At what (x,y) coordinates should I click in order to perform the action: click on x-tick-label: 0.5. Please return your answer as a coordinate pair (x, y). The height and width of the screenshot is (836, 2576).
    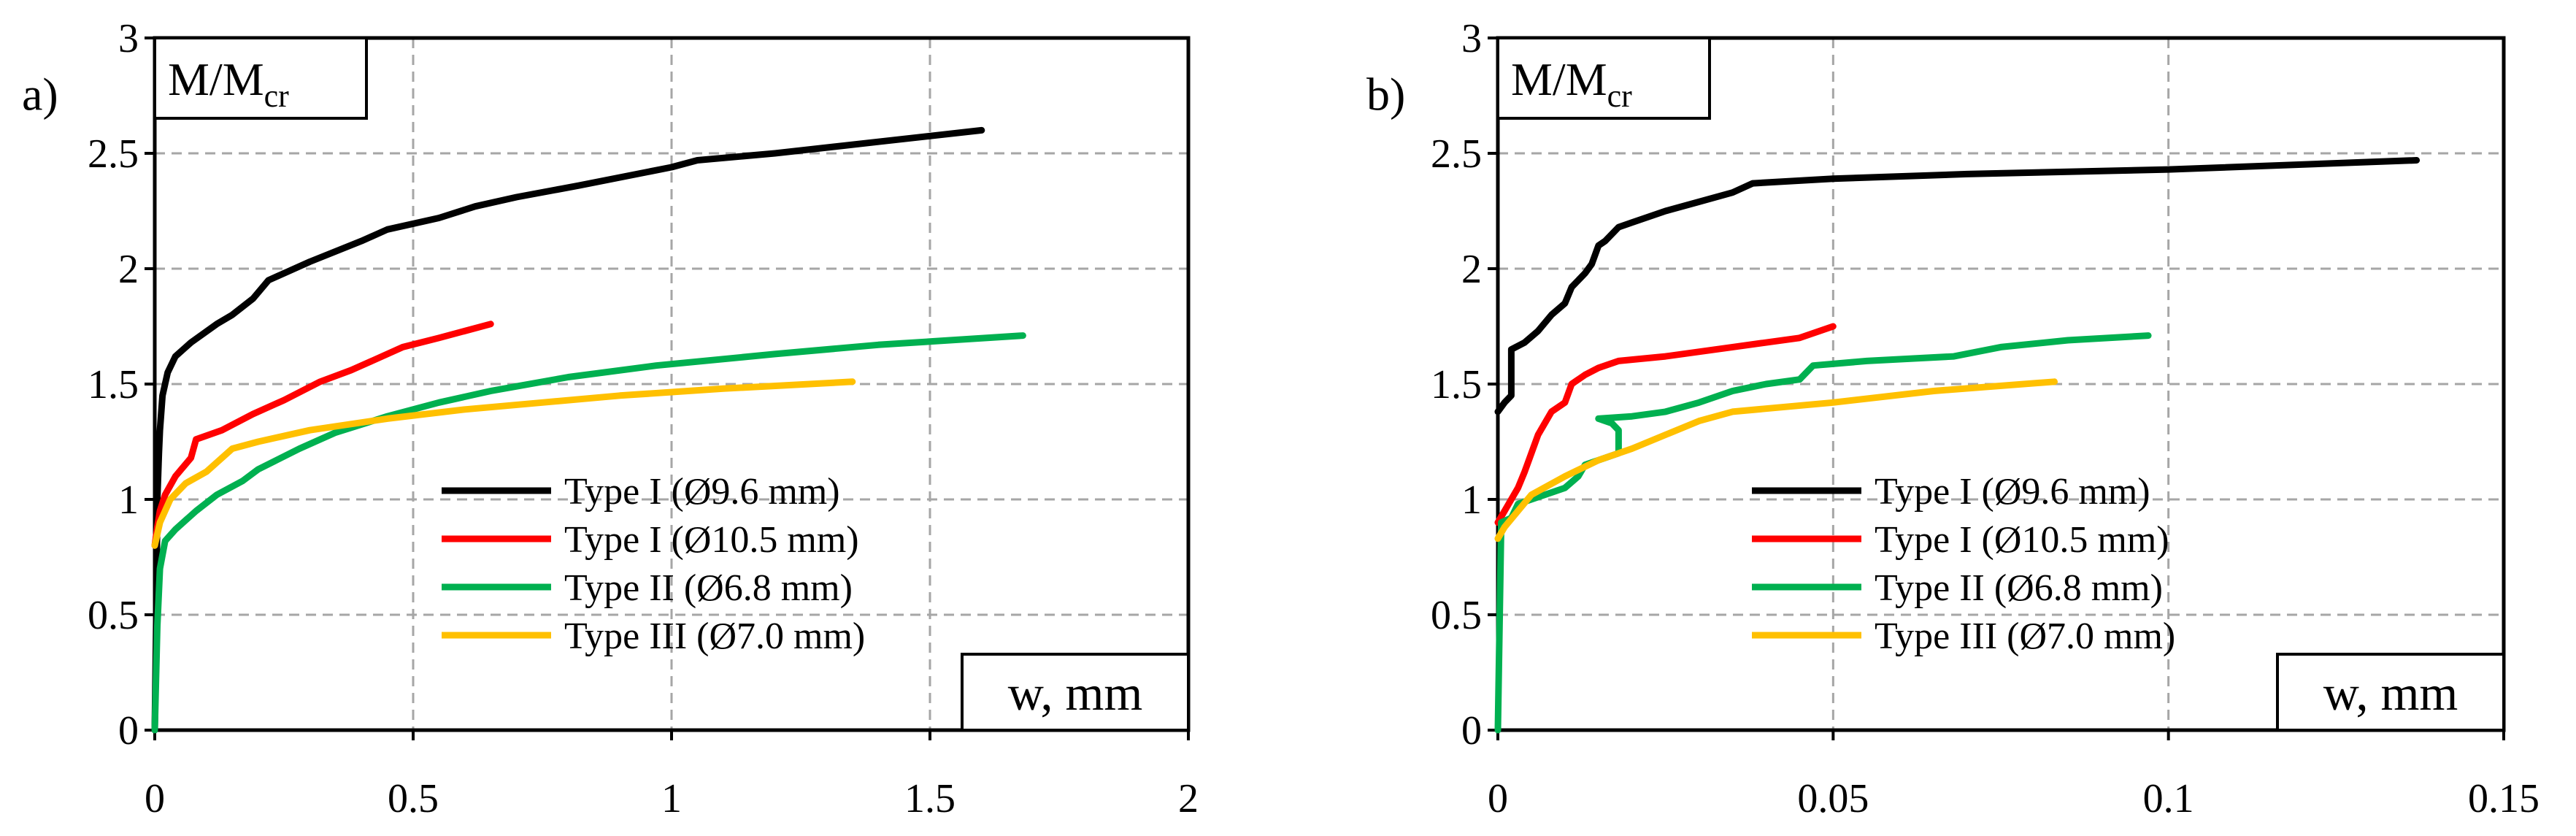
    Looking at the image, I should click on (413, 799).